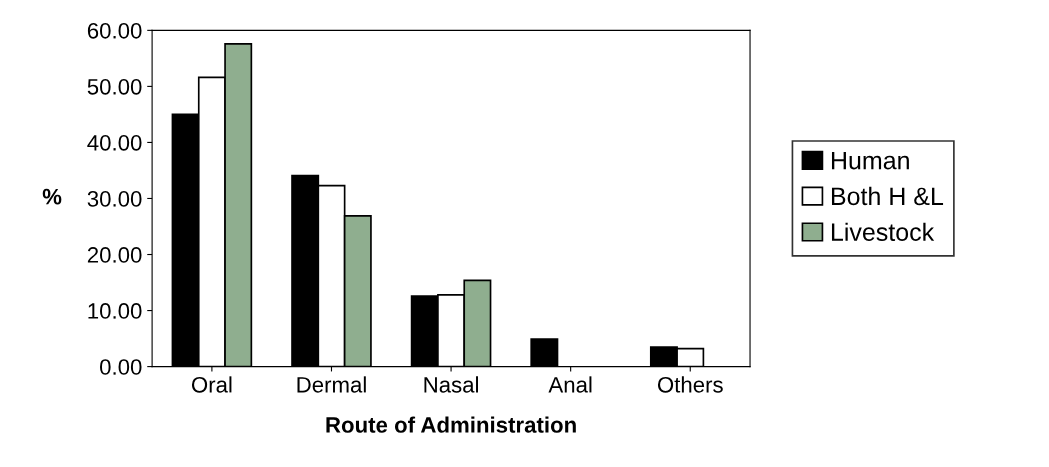  Describe the element at coordinates (451, 384) in the screenshot. I see `x-tick-label: Nasal` at that location.